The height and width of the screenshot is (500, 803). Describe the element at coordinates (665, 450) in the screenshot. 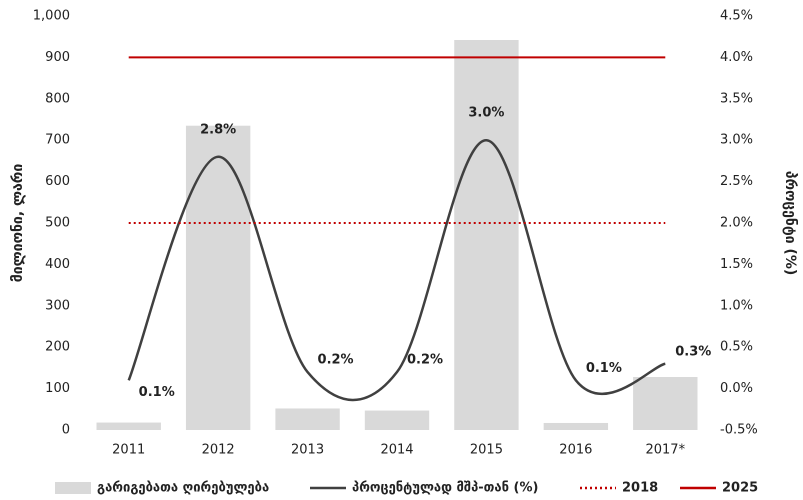

I see `x-tick-label: 2017*` at that location.